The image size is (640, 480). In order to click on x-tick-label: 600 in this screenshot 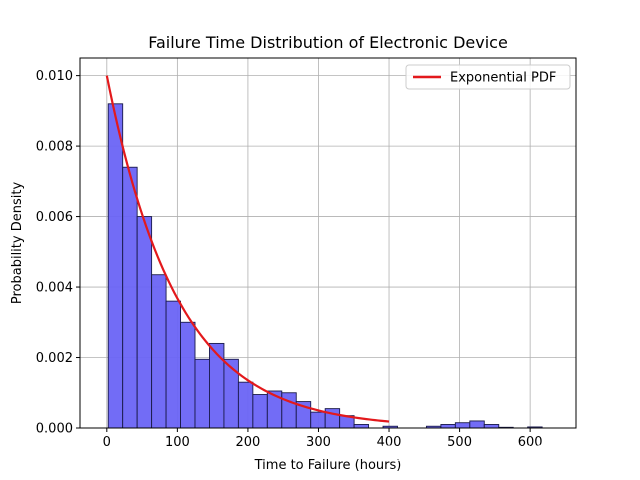, I will do `click(530, 442)`.